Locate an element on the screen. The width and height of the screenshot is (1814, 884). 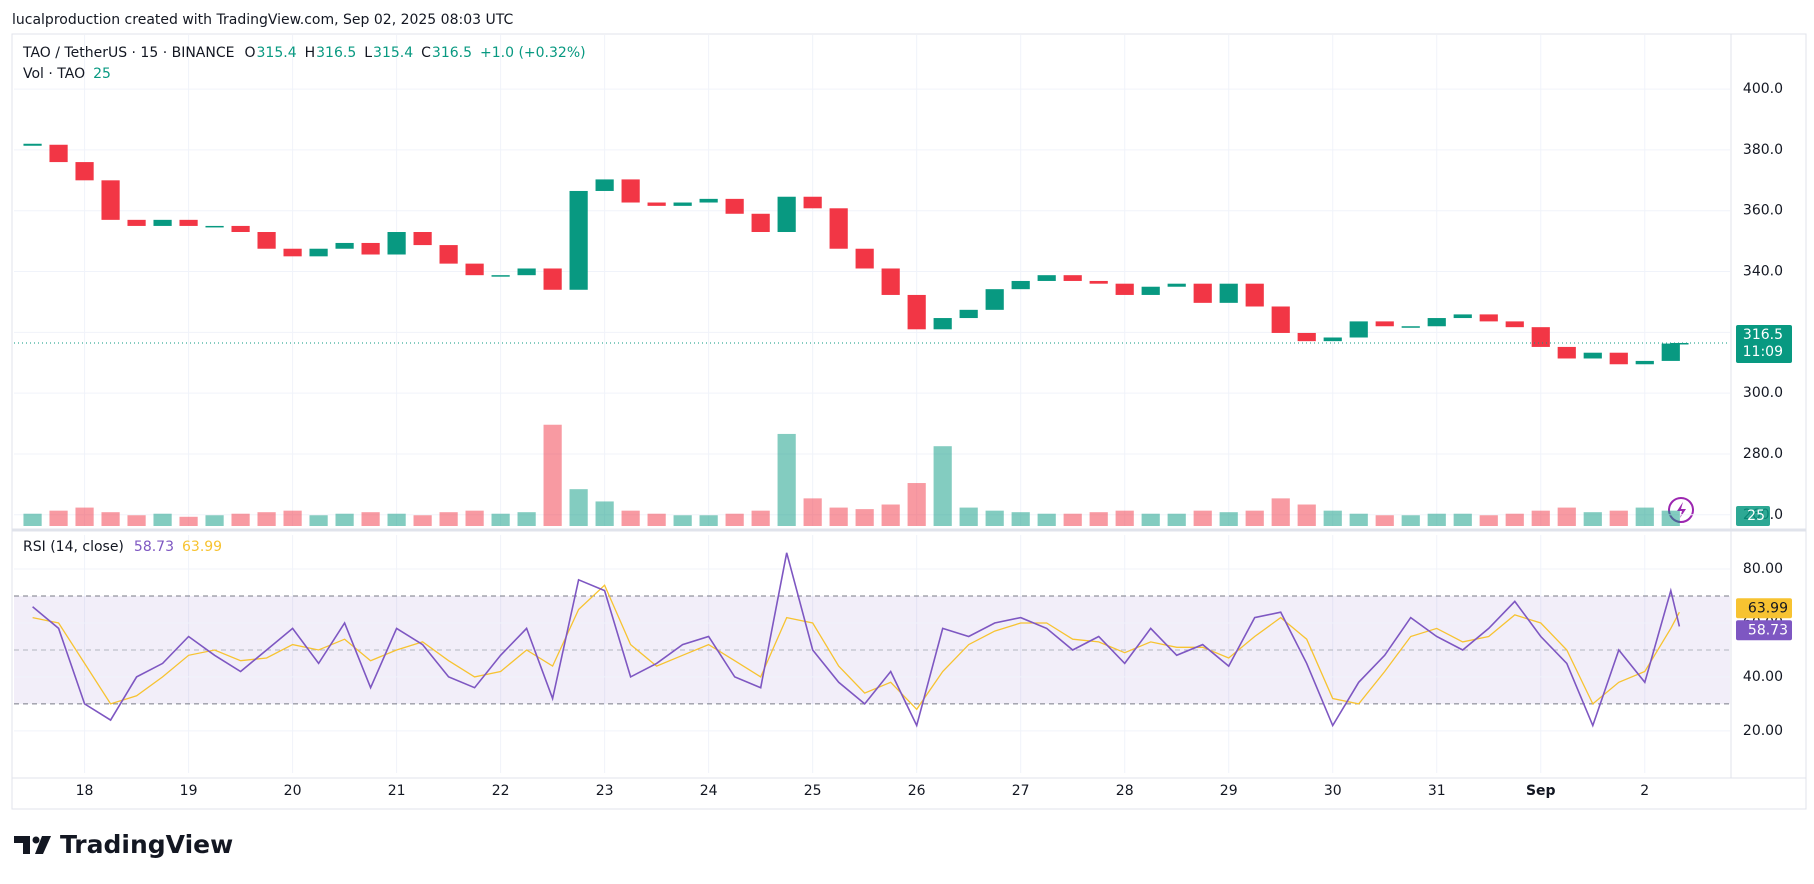
x-tick-label: 18 is located at coordinates (85, 791).